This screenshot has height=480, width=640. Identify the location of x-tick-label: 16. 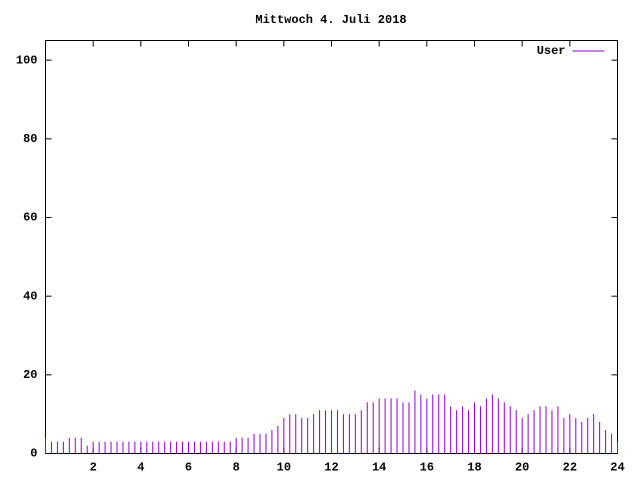
(427, 468).